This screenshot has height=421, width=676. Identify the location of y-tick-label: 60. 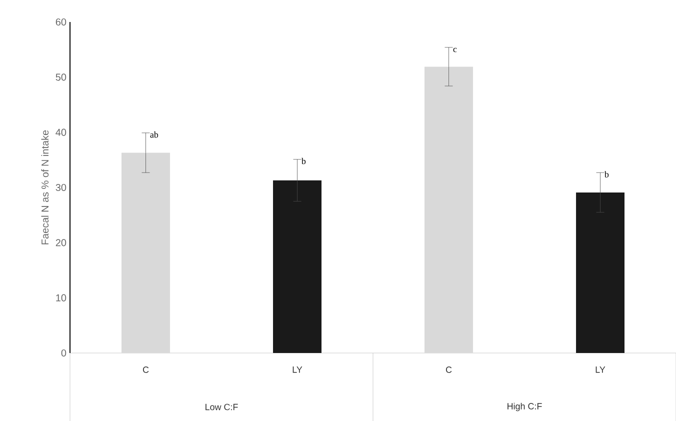
(61, 22).